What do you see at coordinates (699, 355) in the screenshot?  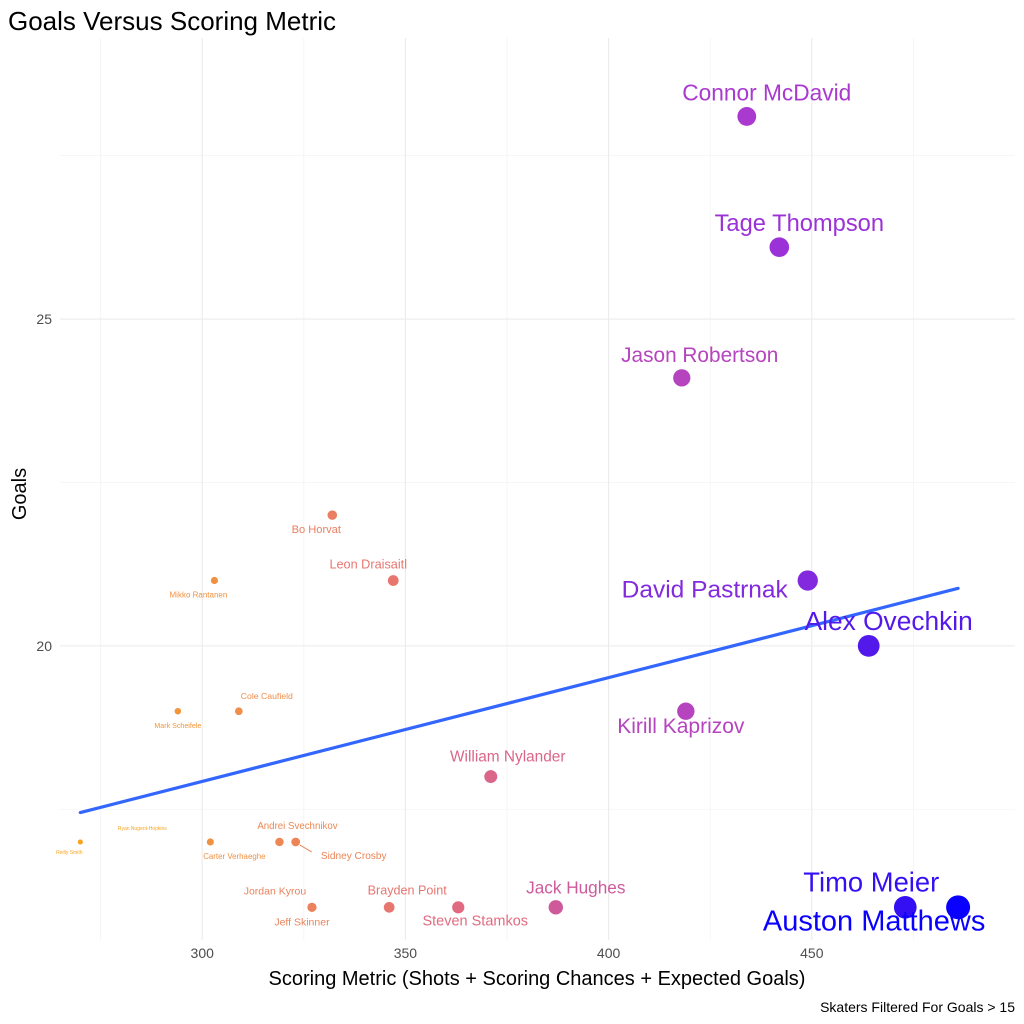 I see `point-label: Jason Robertson` at bounding box center [699, 355].